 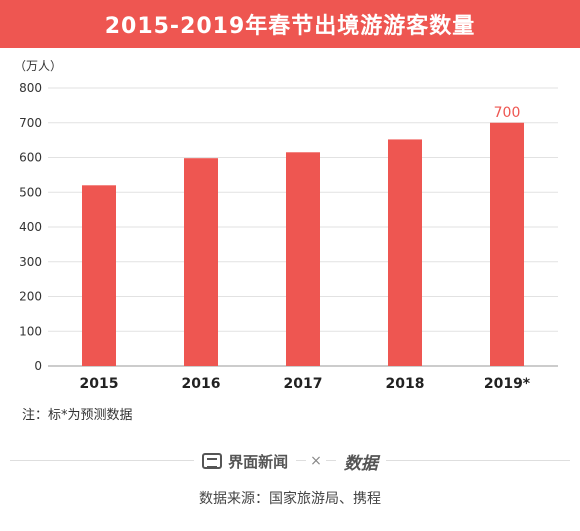 What do you see at coordinates (30, 88) in the screenshot?
I see `y-tick-label: 800` at bounding box center [30, 88].